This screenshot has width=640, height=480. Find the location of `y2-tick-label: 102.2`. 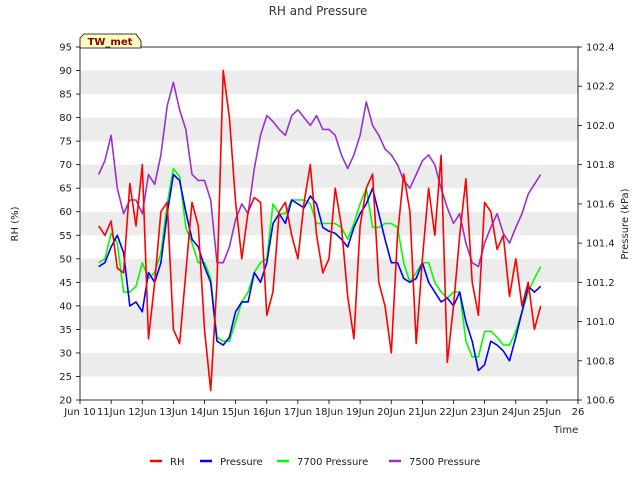

y2-tick-label: 102.2 is located at coordinates (600, 87).